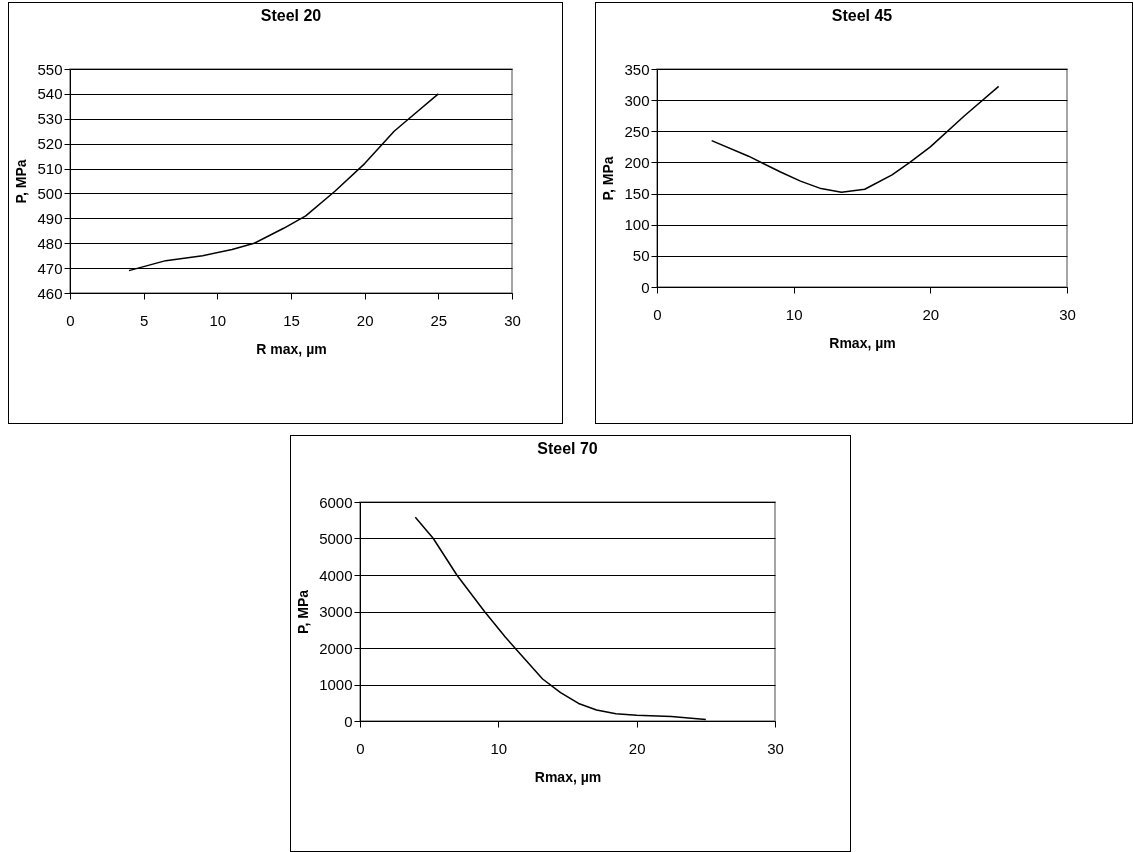 Image resolution: width=1133 pixels, height=852 pixels. What do you see at coordinates (50, 268) in the screenshot?
I see `y-tick-label: 470` at bounding box center [50, 268].